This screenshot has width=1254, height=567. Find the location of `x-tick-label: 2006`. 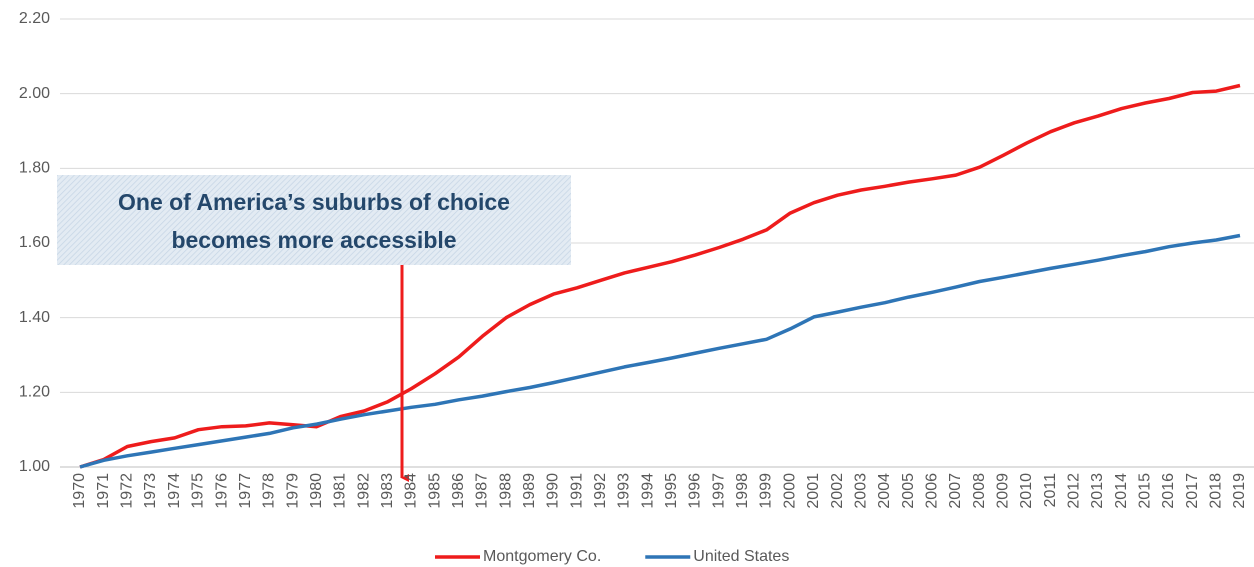

x-tick-label: 2006 is located at coordinates (931, 491).